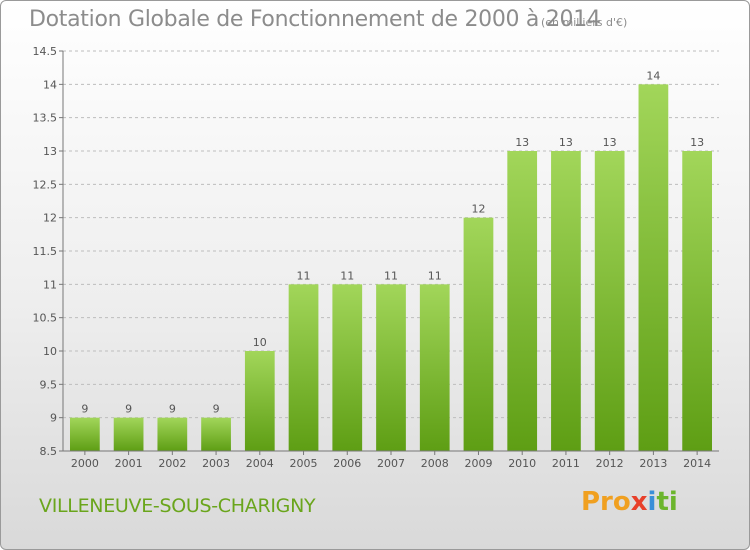 This screenshot has width=750, height=550. Describe the element at coordinates (653, 463) in the screenshot. I see `x-tick-label: 2013` at that location.